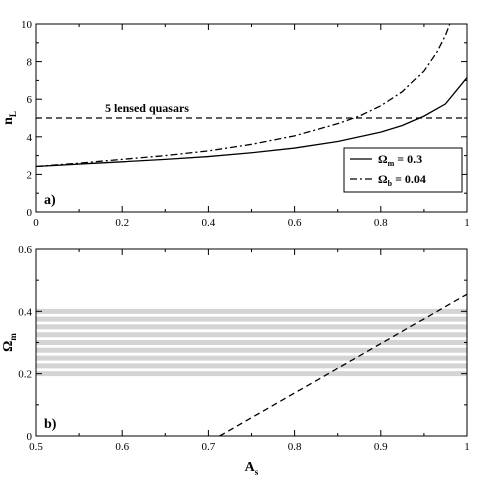 The width and height of the screenshot is (485, 485). I want to click on panel-label: b), so click(50, 424).